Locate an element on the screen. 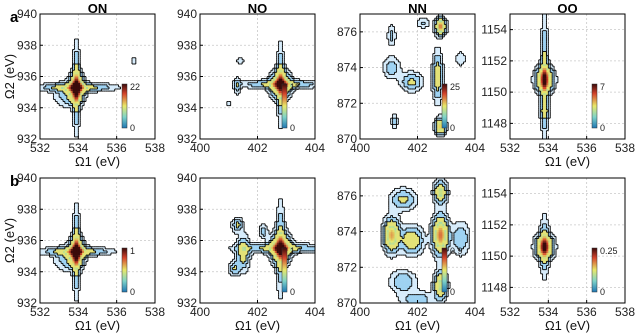 The height and width of the screenshot is (335, 636). x-tick-label: 400 is located at coordinates (200, 148).